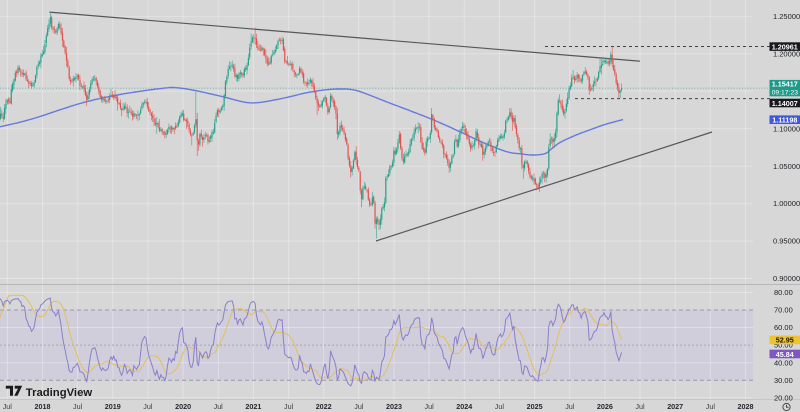  What do you see at coordinates (464, 406) in the screenshot?
I see `svg-text: 2024` at bounding box center [464, 406].